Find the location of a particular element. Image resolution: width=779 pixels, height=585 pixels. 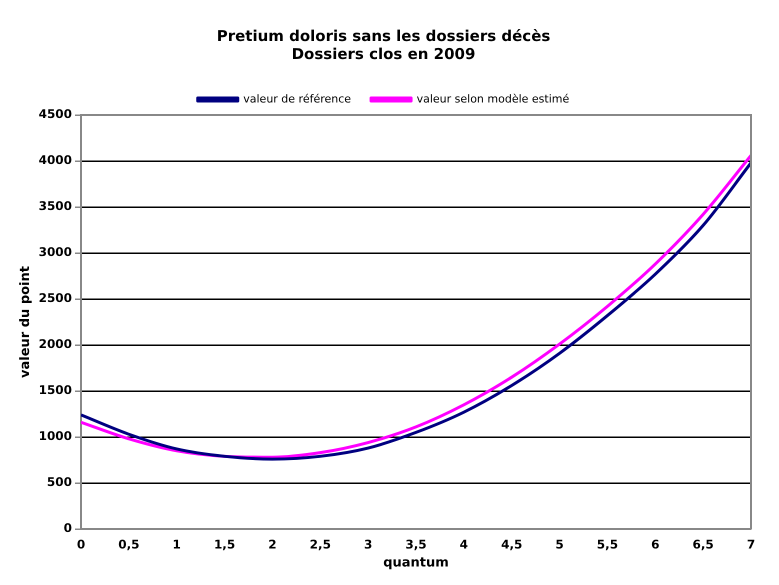

y-tick-label: 4000 is located at coordinates (55, 160).